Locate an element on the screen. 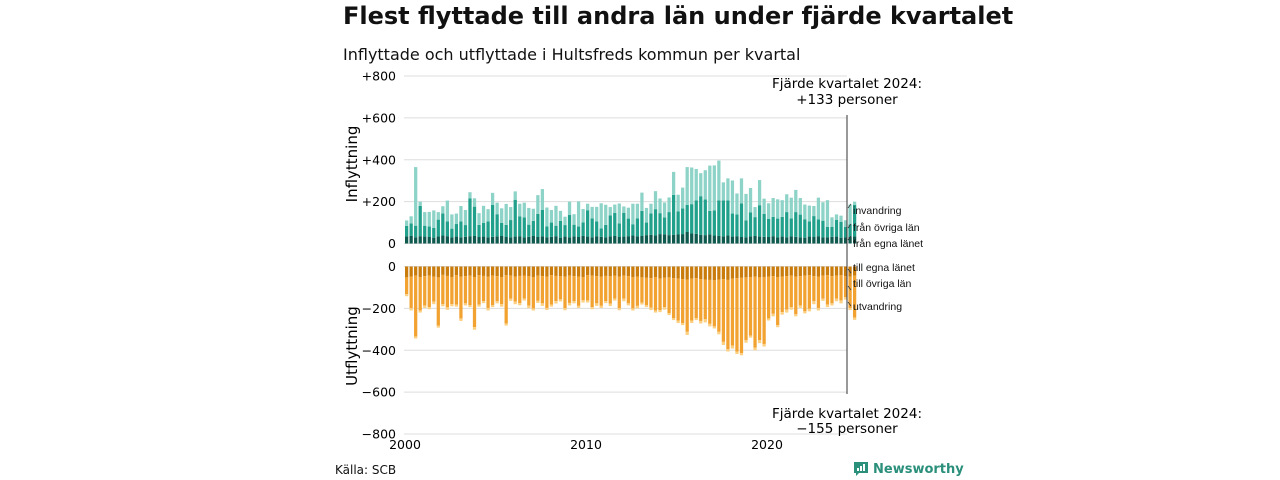  y-tick-label: 0 is located at coordinates (392, 243).